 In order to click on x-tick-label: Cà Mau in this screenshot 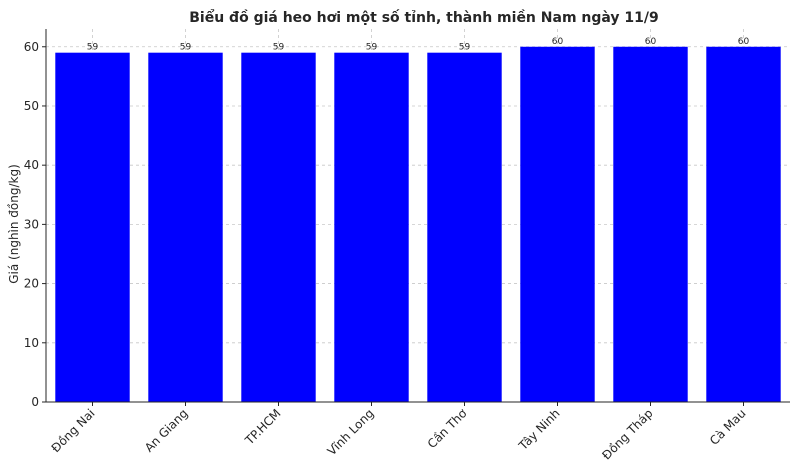, I will do `click(728, 427)`.